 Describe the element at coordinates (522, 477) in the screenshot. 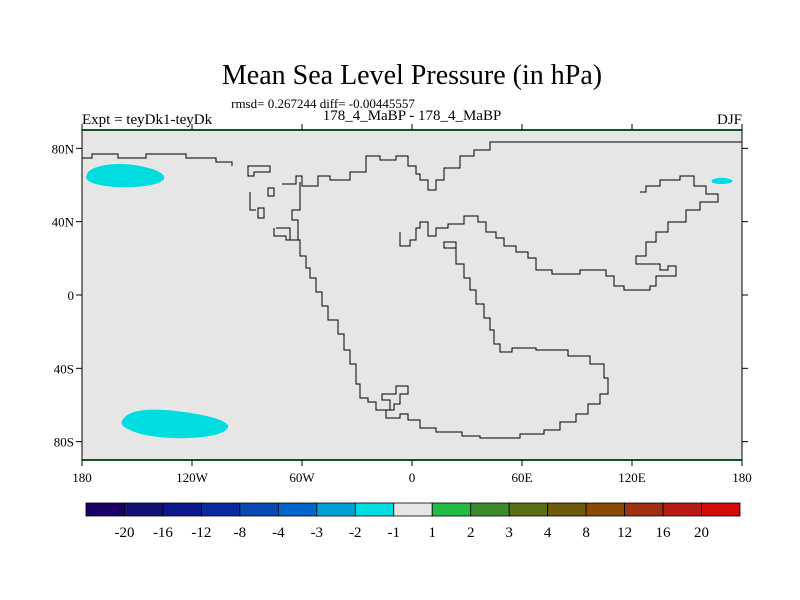

I see `x-tick-label: 60E` at that location.